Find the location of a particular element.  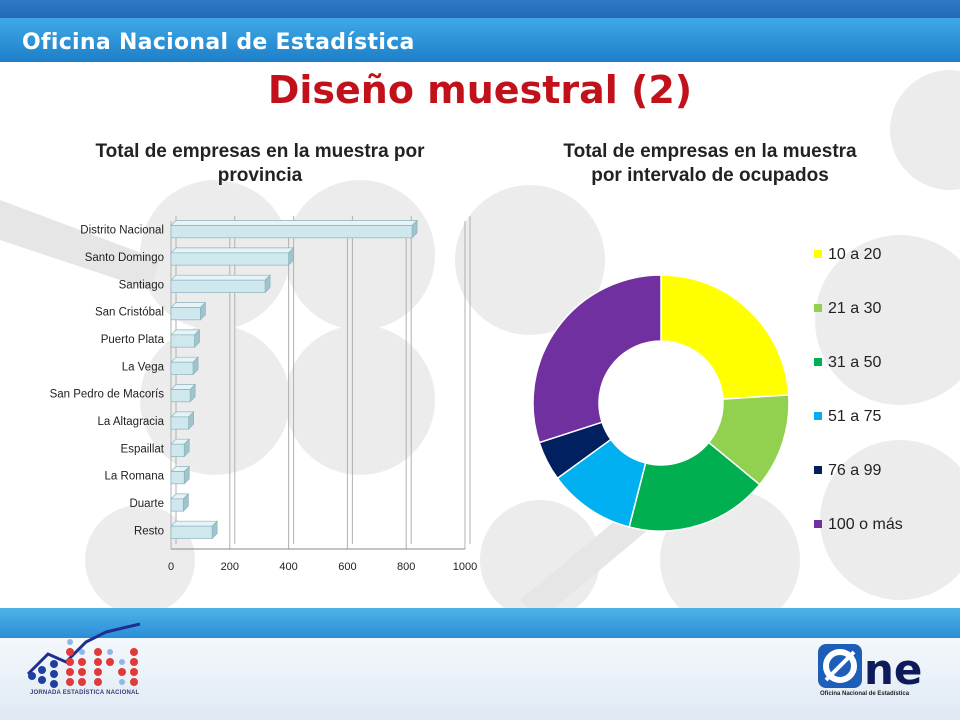

category-label: Espaillat is located at coordinates (143, 449).